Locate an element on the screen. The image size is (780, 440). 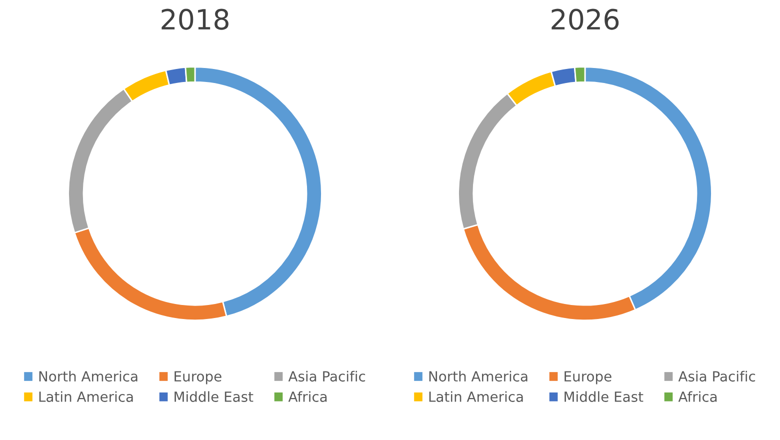
chart-title: 2026 is located at coordinates (585, 19).